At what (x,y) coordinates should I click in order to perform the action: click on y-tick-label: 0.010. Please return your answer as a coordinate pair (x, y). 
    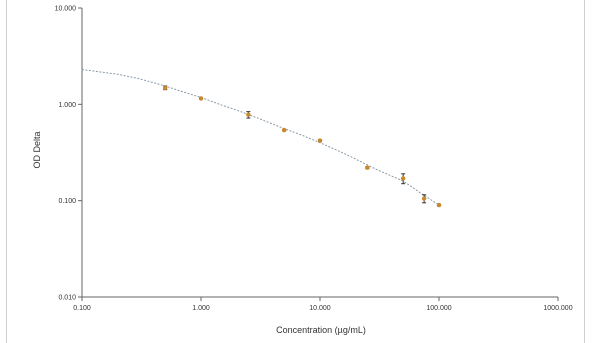
    Looking at the image, I should click on (67, 298).